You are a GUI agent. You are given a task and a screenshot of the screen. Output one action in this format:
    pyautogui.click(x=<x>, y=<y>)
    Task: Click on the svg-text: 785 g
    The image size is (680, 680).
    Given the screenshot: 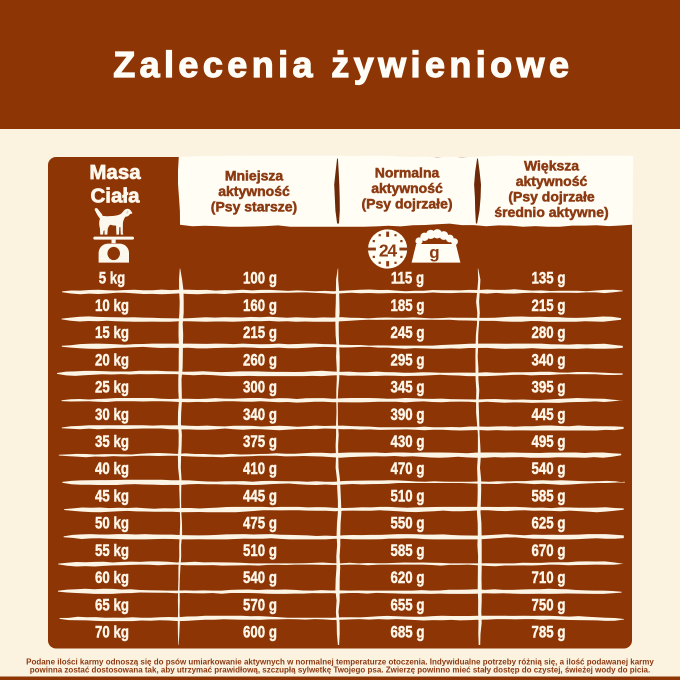 What is the action you would take?
    pyautogui.click(x=549, y=632)
    